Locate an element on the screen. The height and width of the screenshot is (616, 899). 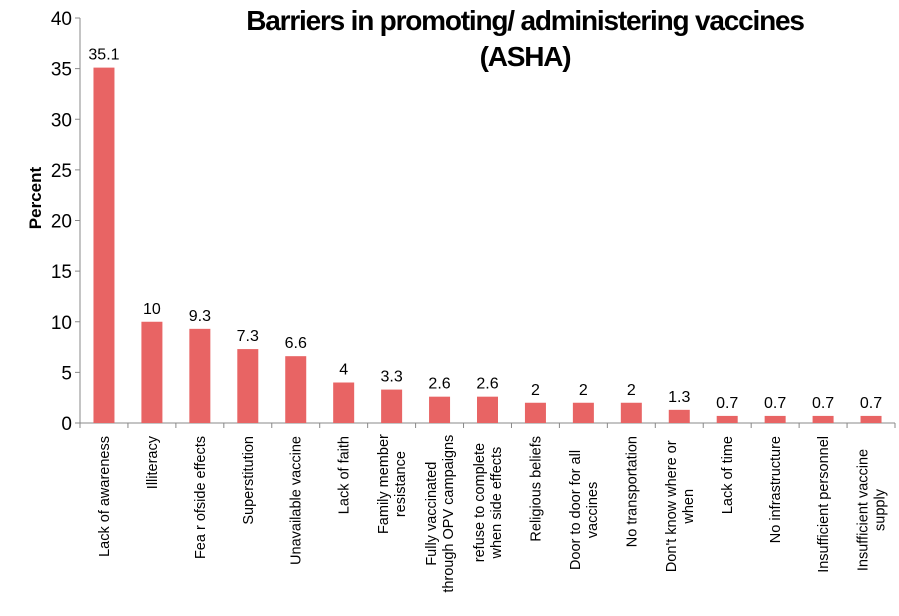
category-label: Illiteracy is located at coordinates (153, 462).